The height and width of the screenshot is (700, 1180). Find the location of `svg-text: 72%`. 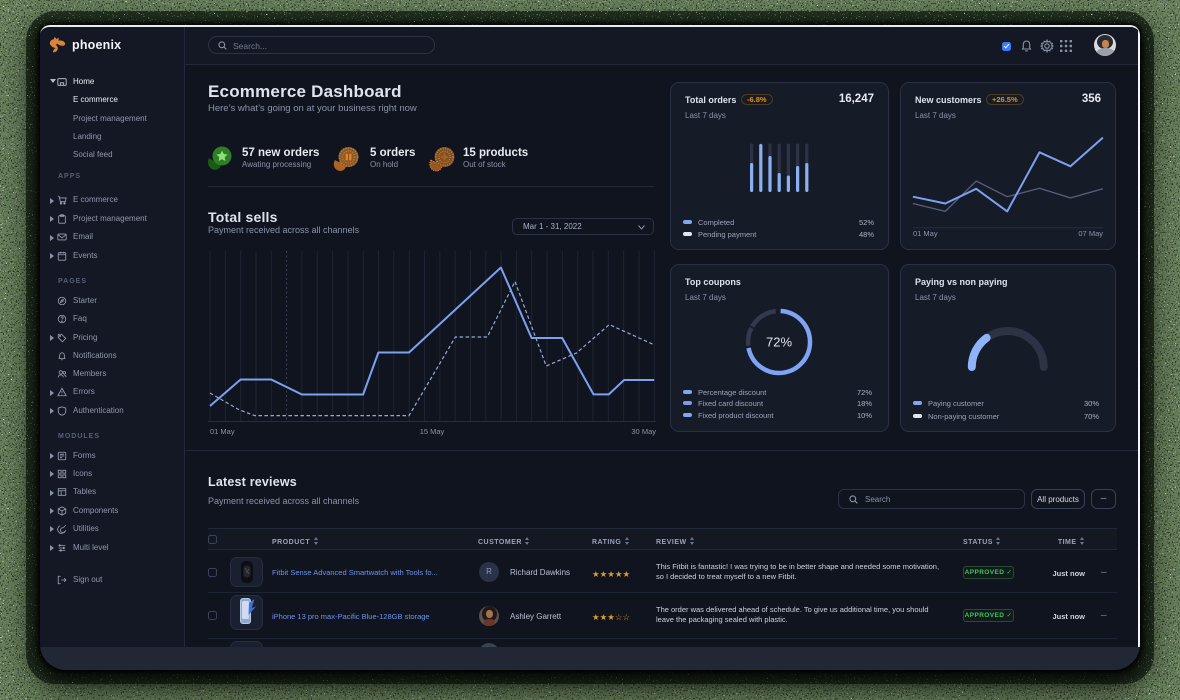

svg-text: 72% is located at coordinates (779, 342).